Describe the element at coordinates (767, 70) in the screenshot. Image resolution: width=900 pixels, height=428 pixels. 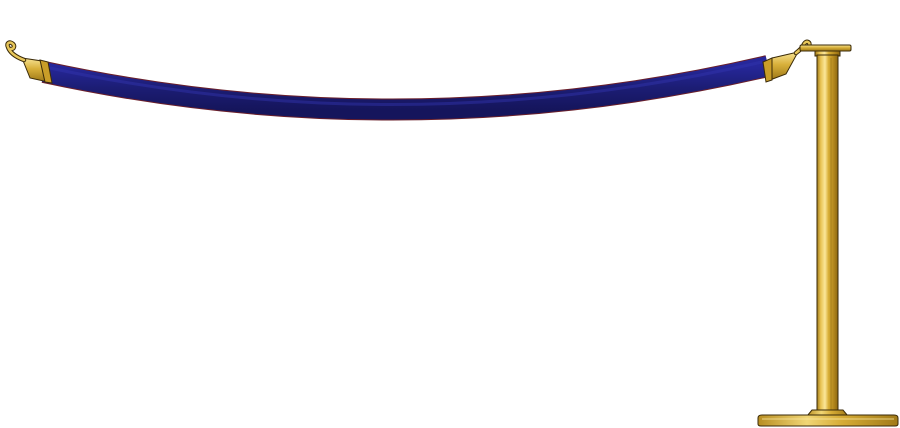
I see `right-end-collar` at that location.